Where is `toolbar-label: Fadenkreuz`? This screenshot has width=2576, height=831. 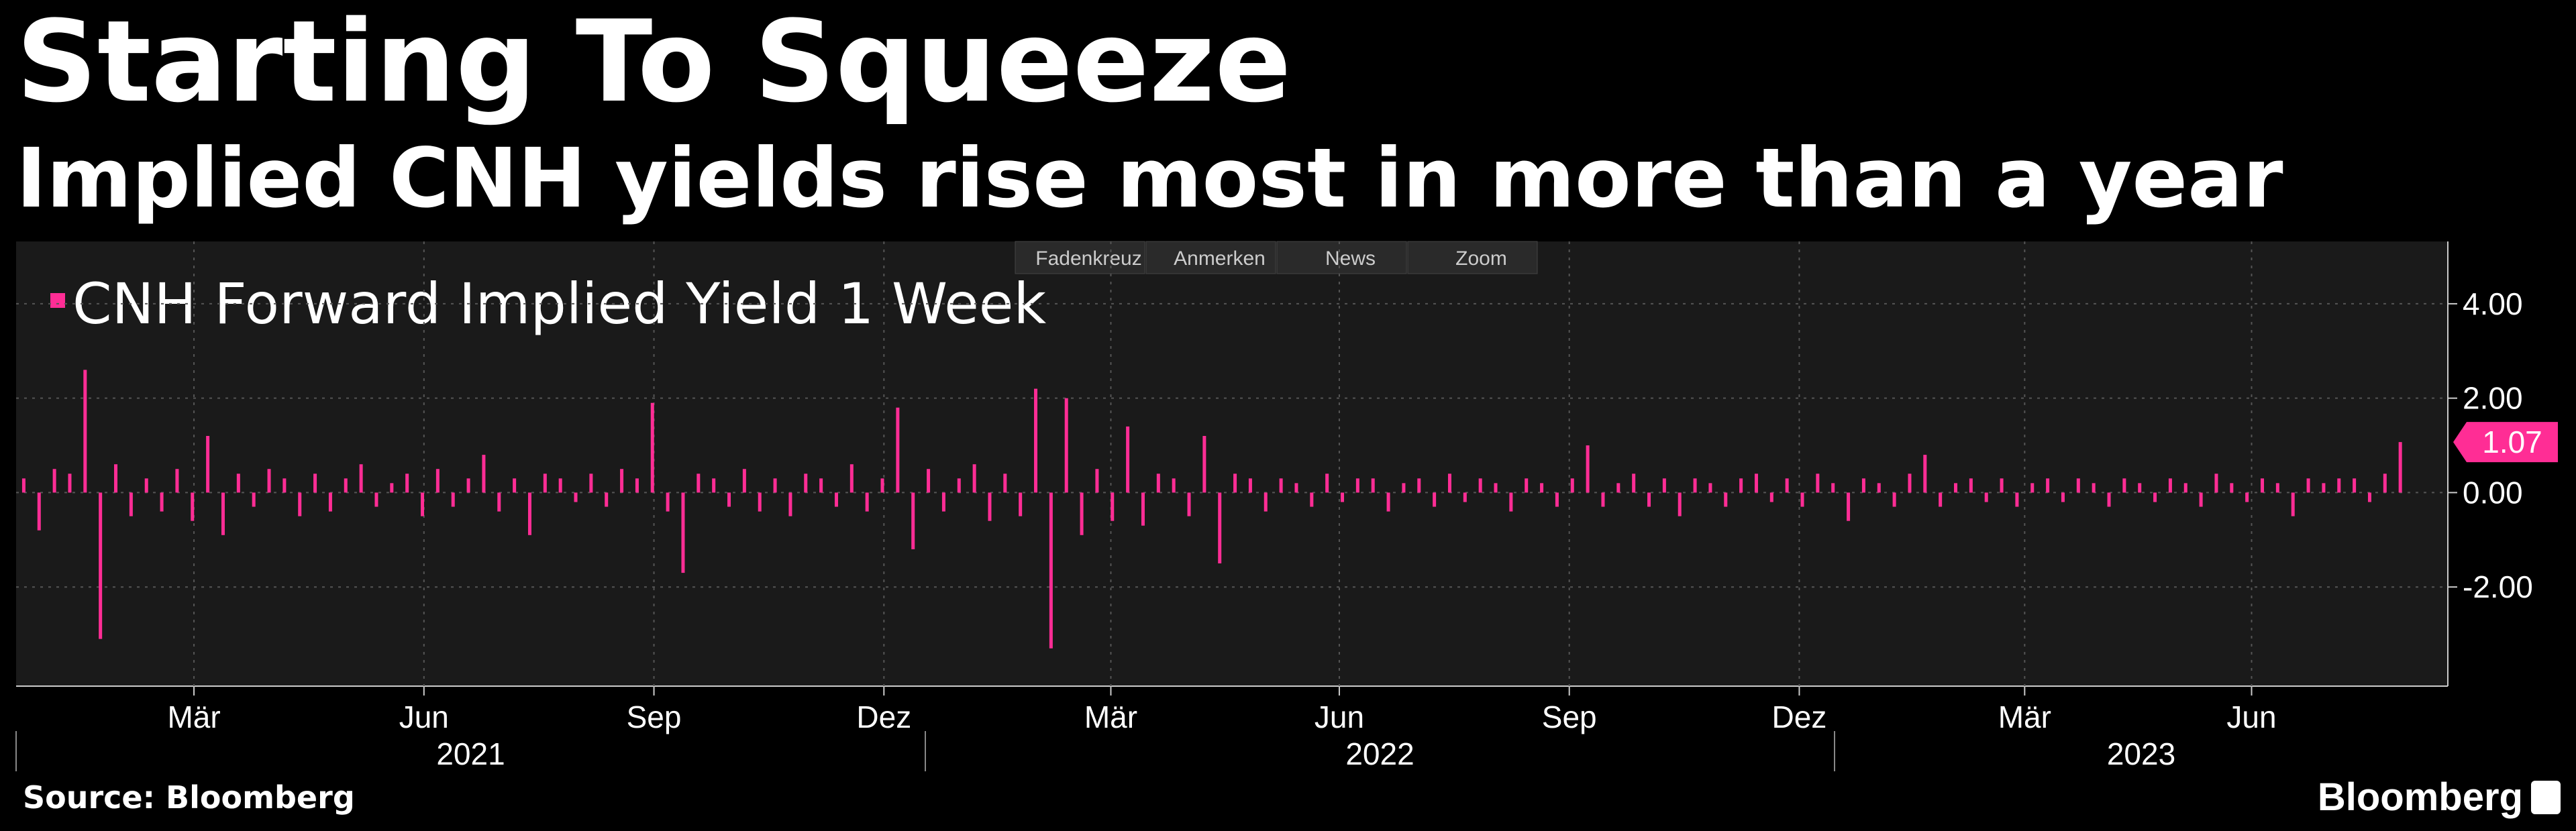 toolbar-label: Fadenkreuz is located at coordinates (1088, 259).